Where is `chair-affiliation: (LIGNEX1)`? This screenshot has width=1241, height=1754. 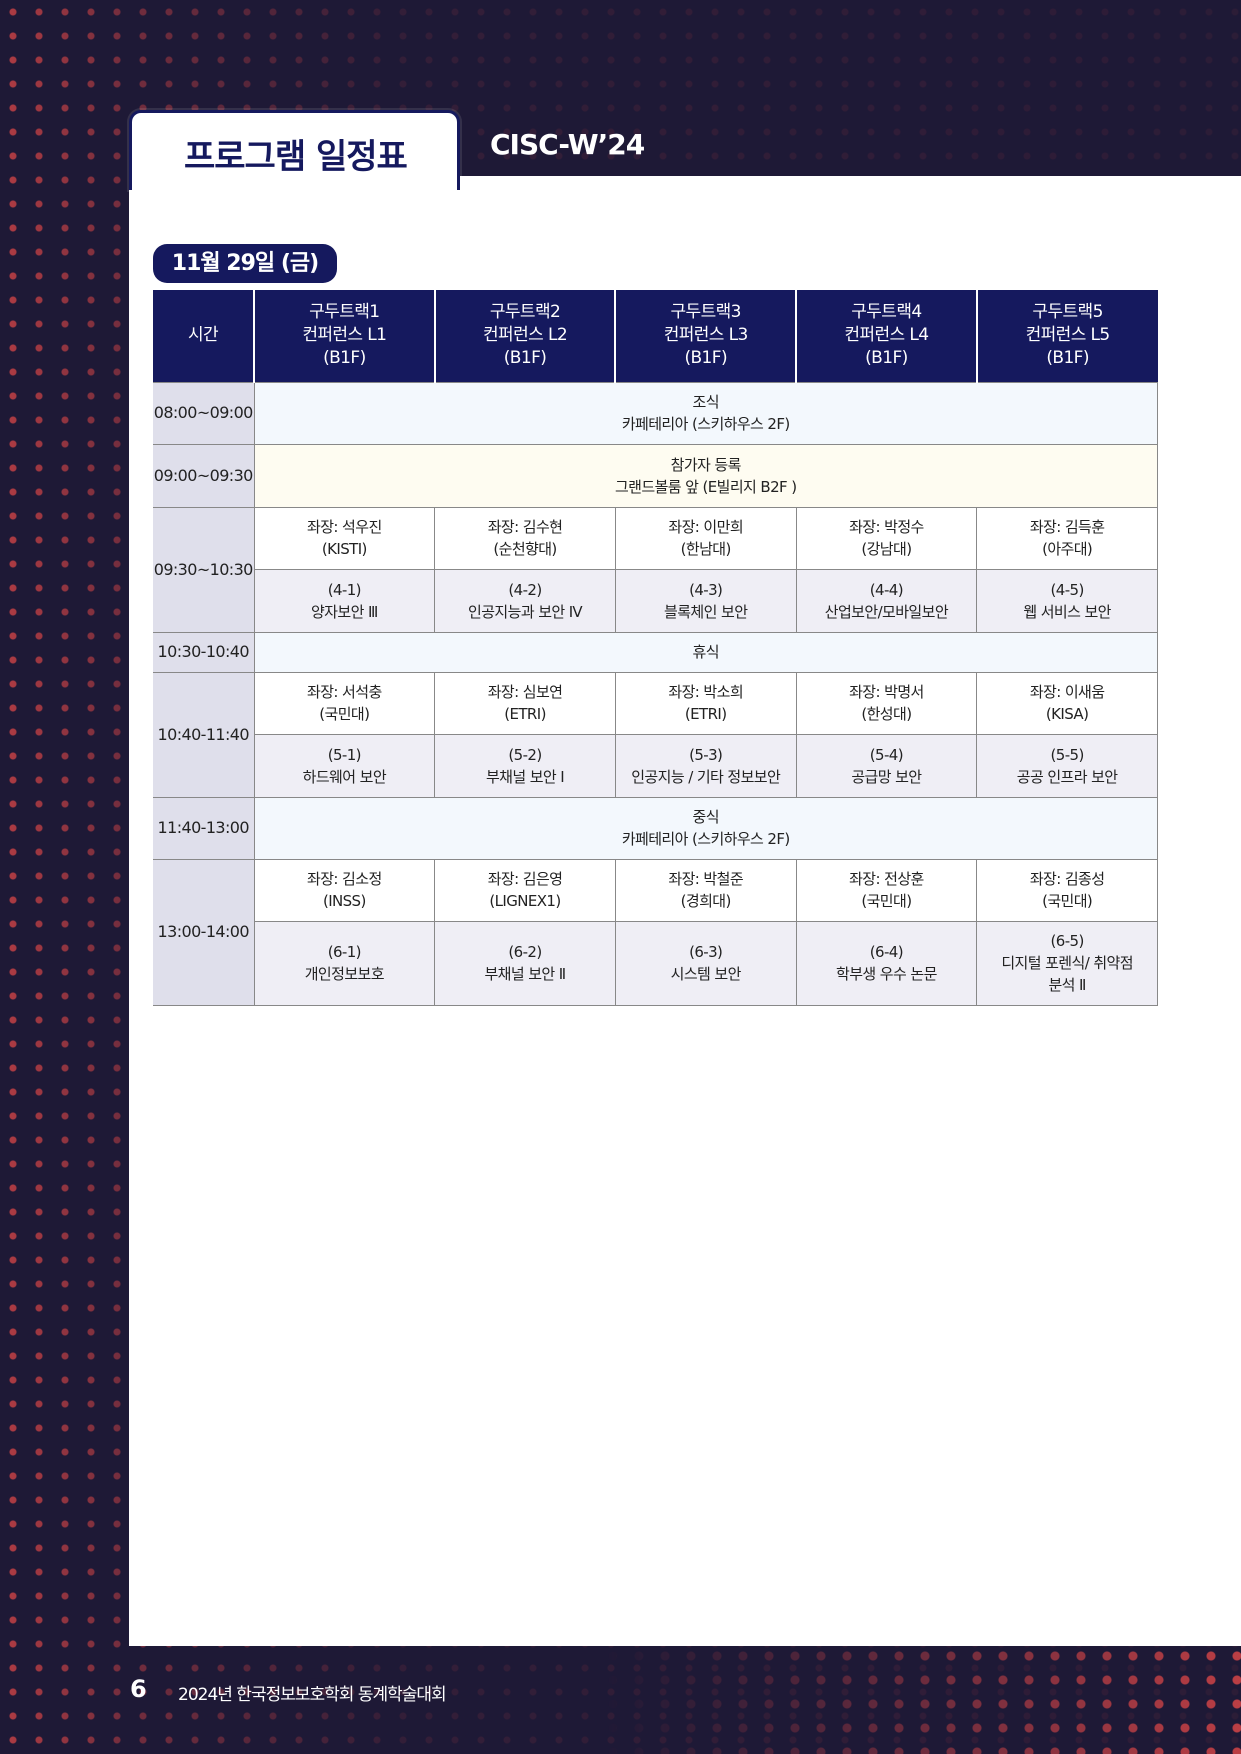
chair-affiliation: (LIGNEX1) is located at coordinates (525, 901).